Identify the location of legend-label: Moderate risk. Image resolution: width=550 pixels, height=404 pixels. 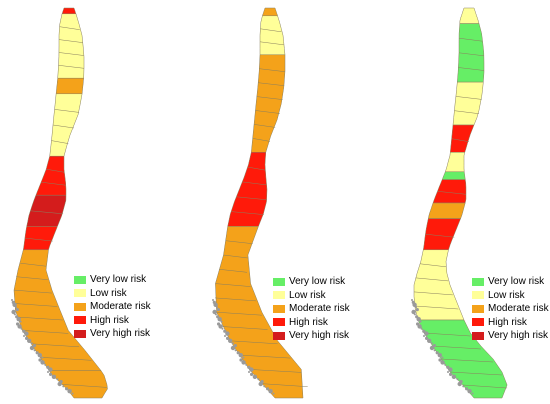
(319, 309).